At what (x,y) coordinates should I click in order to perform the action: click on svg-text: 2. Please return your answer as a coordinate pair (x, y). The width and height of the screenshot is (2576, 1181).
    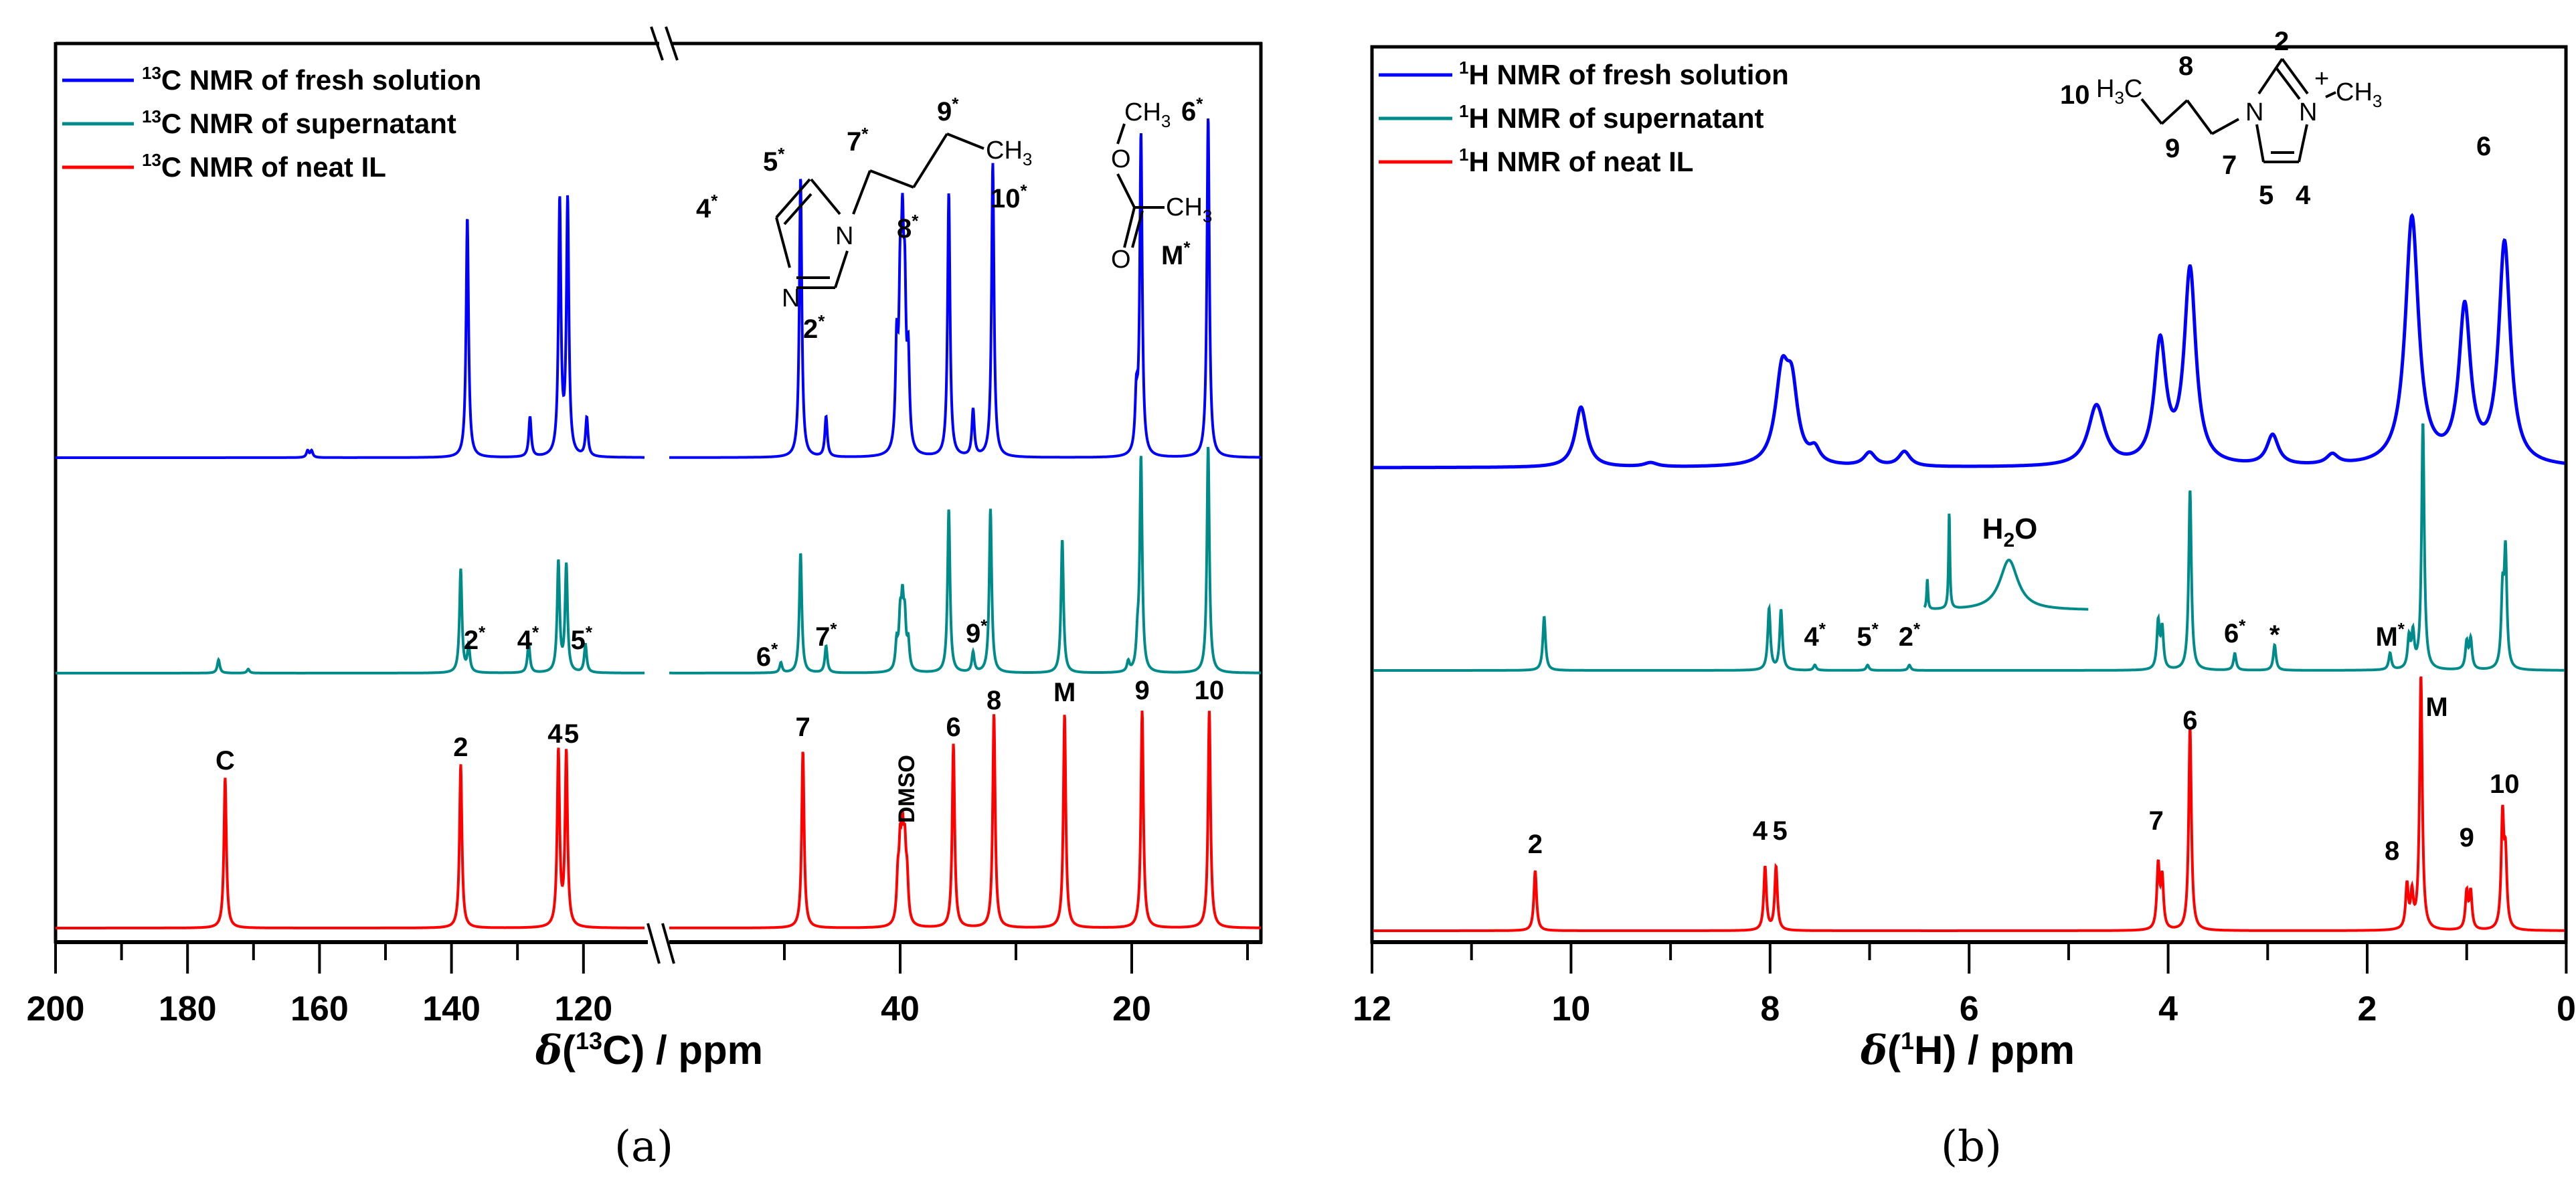
    Looking at the image, I should click on (2281, 42).